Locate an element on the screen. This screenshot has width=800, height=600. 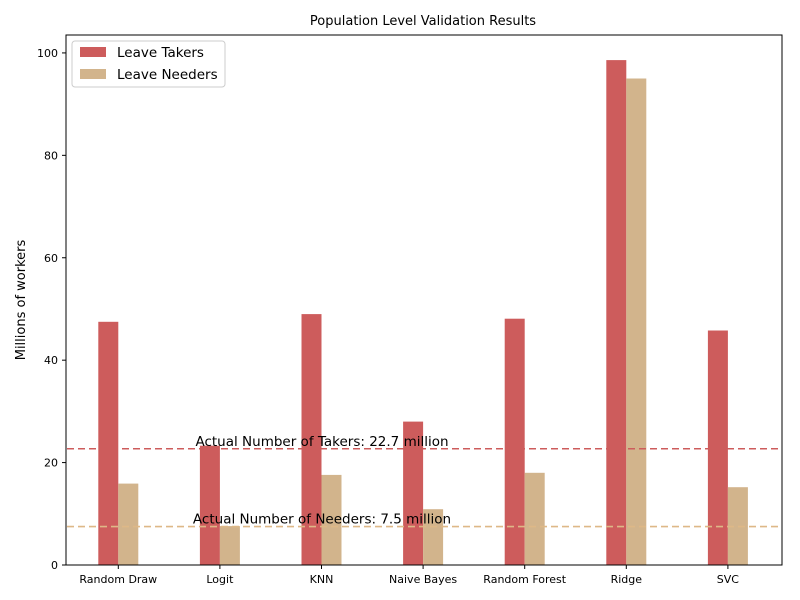
x-tick-label: KNN is located at coordinates (322, 579).